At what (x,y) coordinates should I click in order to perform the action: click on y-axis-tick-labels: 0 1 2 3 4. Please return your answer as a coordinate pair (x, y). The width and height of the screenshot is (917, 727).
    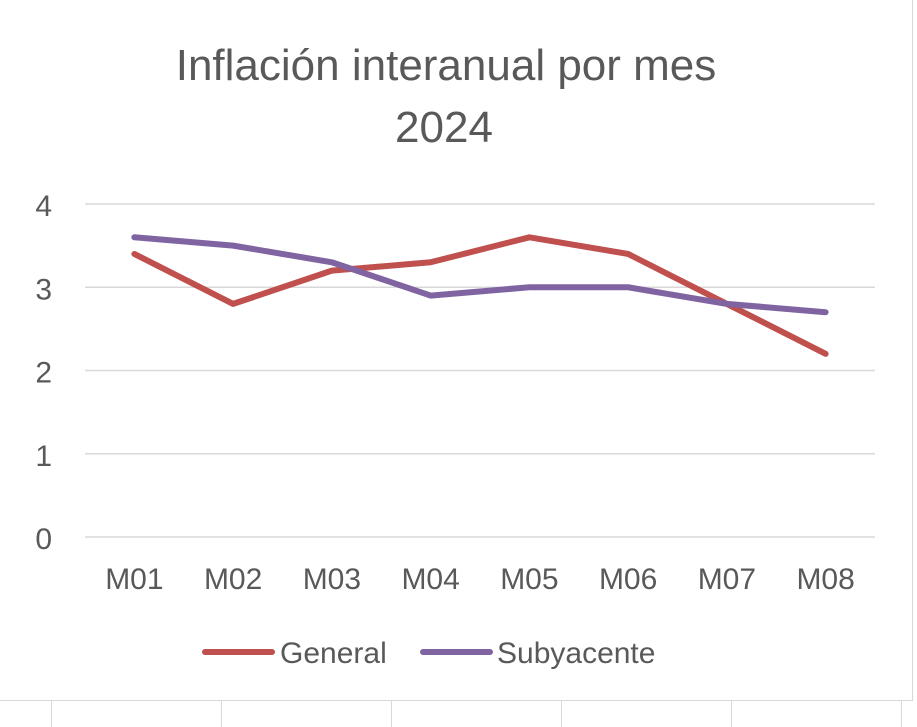
    Looking at the image, I should click on (43, 373).